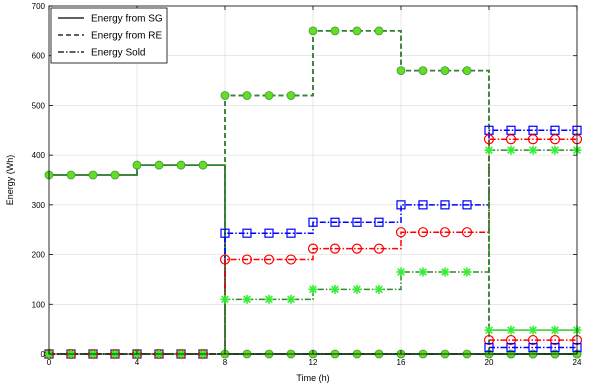  Describe the element at coordinates (577, 362) in the screenshot. I see `x-tick-label: 24` at that location.